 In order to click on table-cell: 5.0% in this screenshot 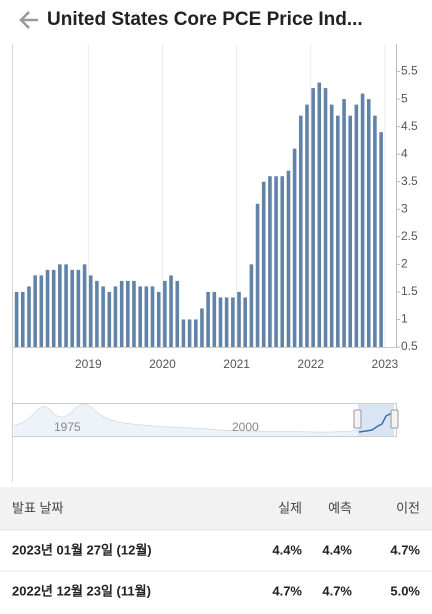, I will do `click(405, 590)`.